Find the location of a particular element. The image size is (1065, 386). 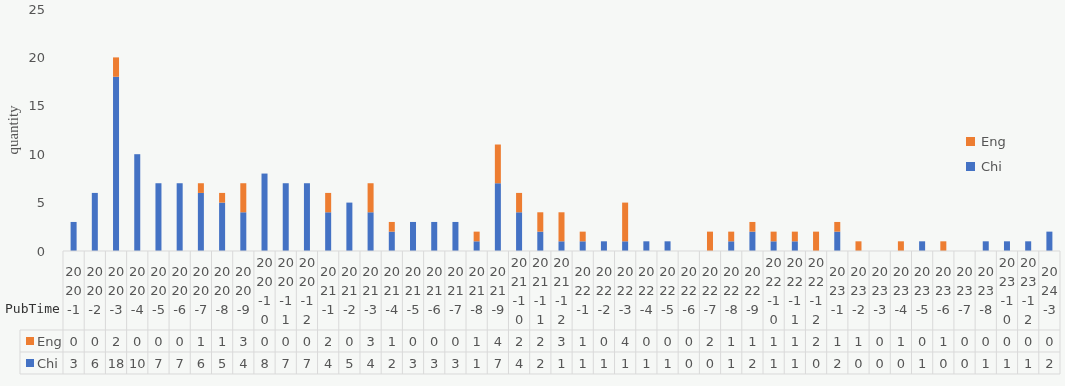

y-tick-label: 10 is located at coordinates (36, 154).